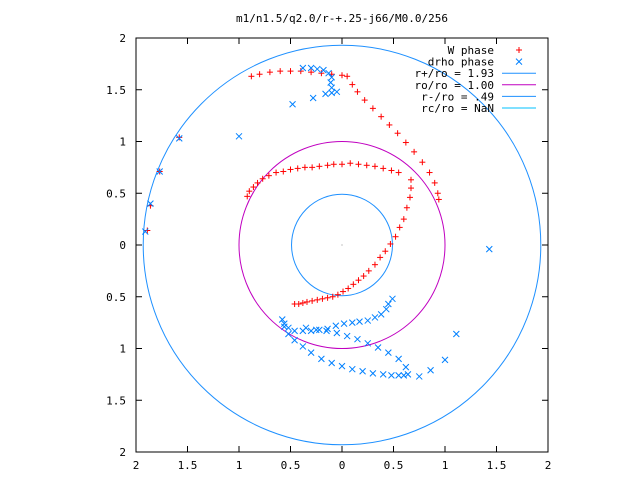  What do you see at coordinates (497, 465) in the screenshot?
I see `x-tick-label: 1.5` at bounding box center [497, 465].